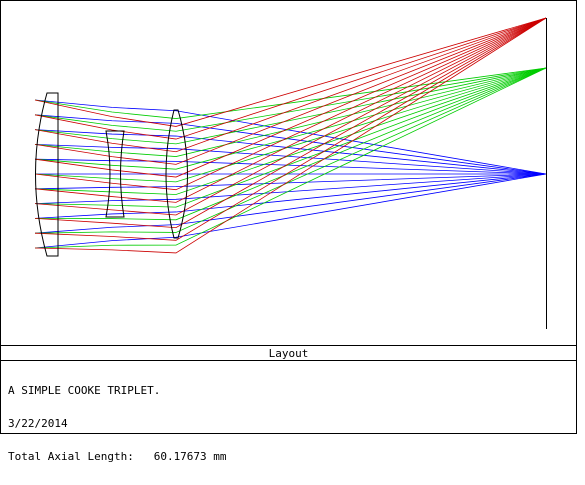 The height and width of the screenshot is (485, 585). Describe the element at coordinates (288, 353) in the screenshot. I see `plot-title: Layout` at that location.